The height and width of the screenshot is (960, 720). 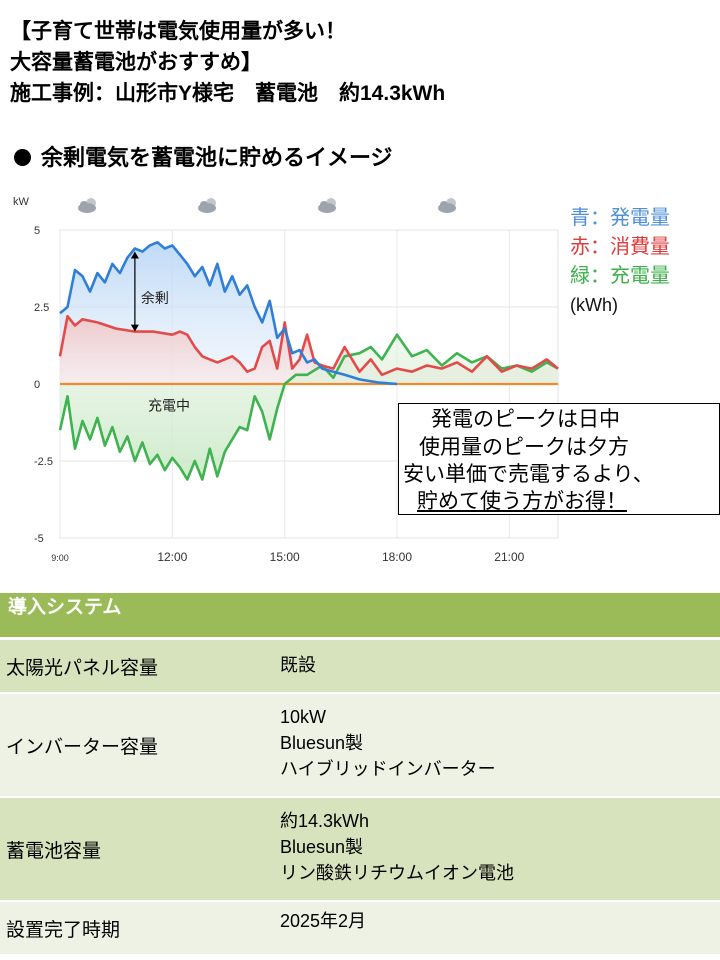 I want to click on table-row: 設置完了時期 2025年2月, so click(x=360, y=928).